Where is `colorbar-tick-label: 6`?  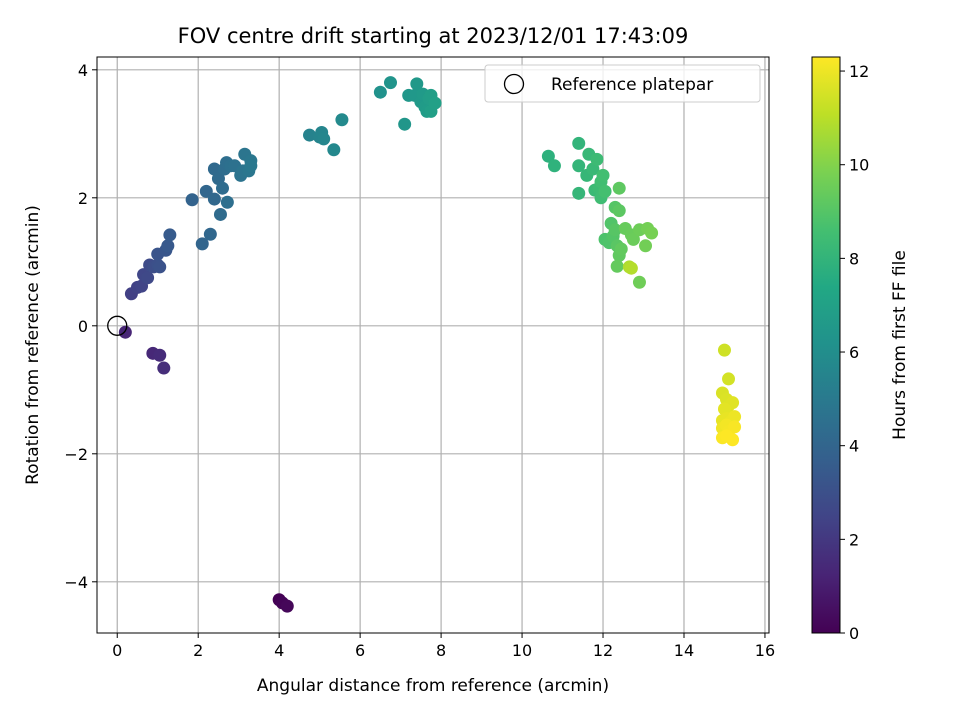
colorbar-tick-label: 6 is located at coordinates (854, 352).